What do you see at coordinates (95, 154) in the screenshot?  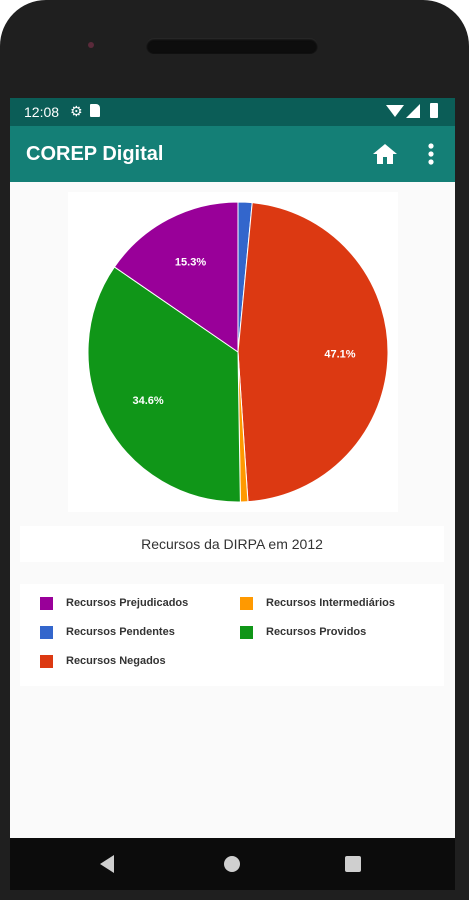 I see `app-title: COREP Digital` at bounding box center [95, 154].